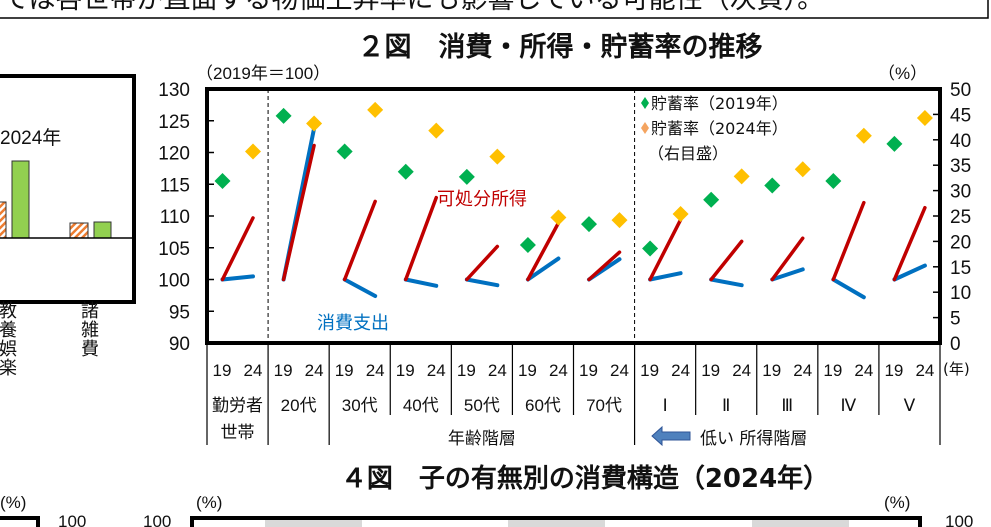 The image size is (991, 527). Describe the element at coordinates (8, 340) in the screenshot. I see `left-panel-category-label: 教養娯楽` at that location.